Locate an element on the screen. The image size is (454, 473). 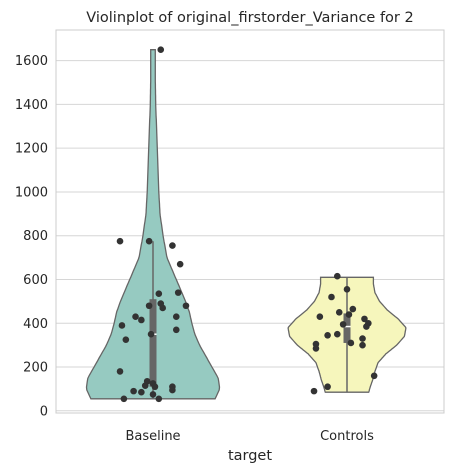
x-tick-label-baseline: Baseline is located at coordinates (152, 436).